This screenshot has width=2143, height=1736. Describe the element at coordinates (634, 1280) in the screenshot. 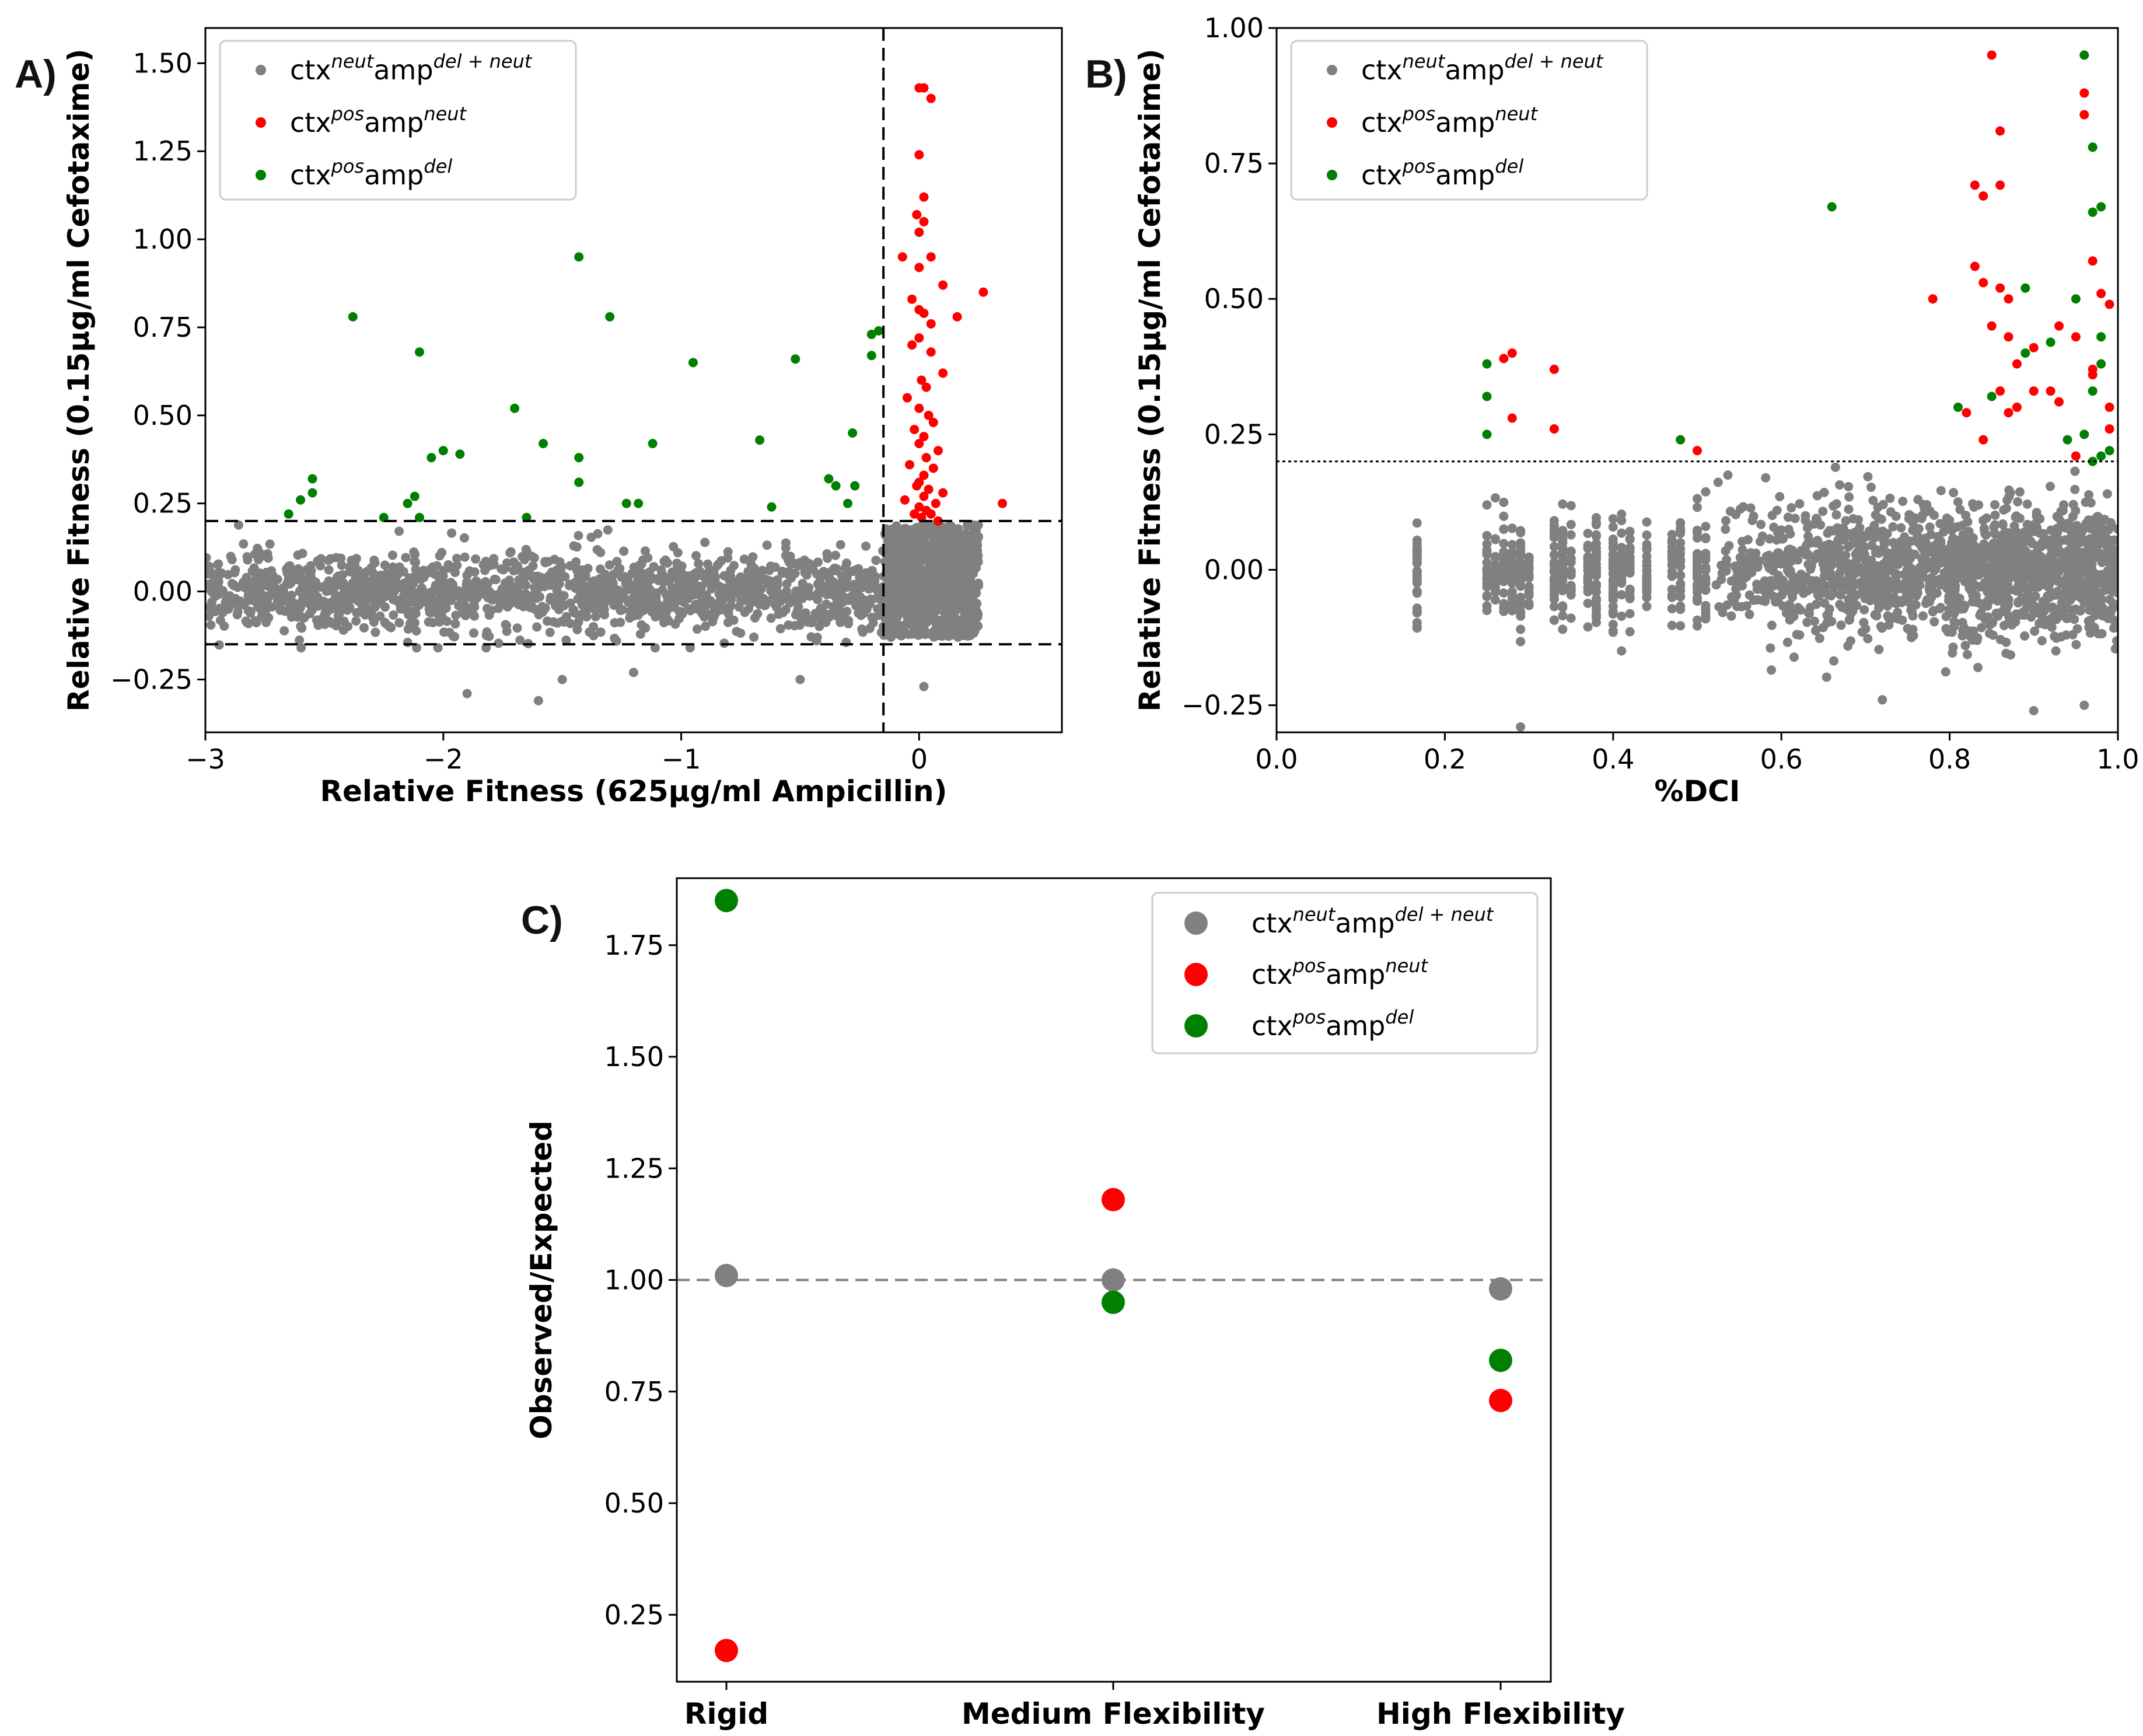

I see `y-tick-label: 1.00` at that location.